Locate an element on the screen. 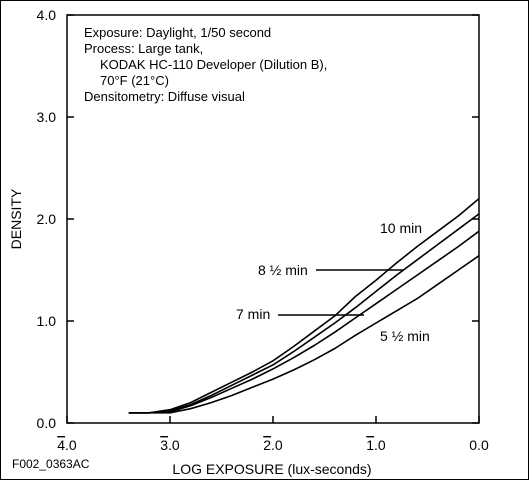 The height and width of the screenshot is (480, 529). x-tick-label: 1.0 is located at coordinates (376, 445).